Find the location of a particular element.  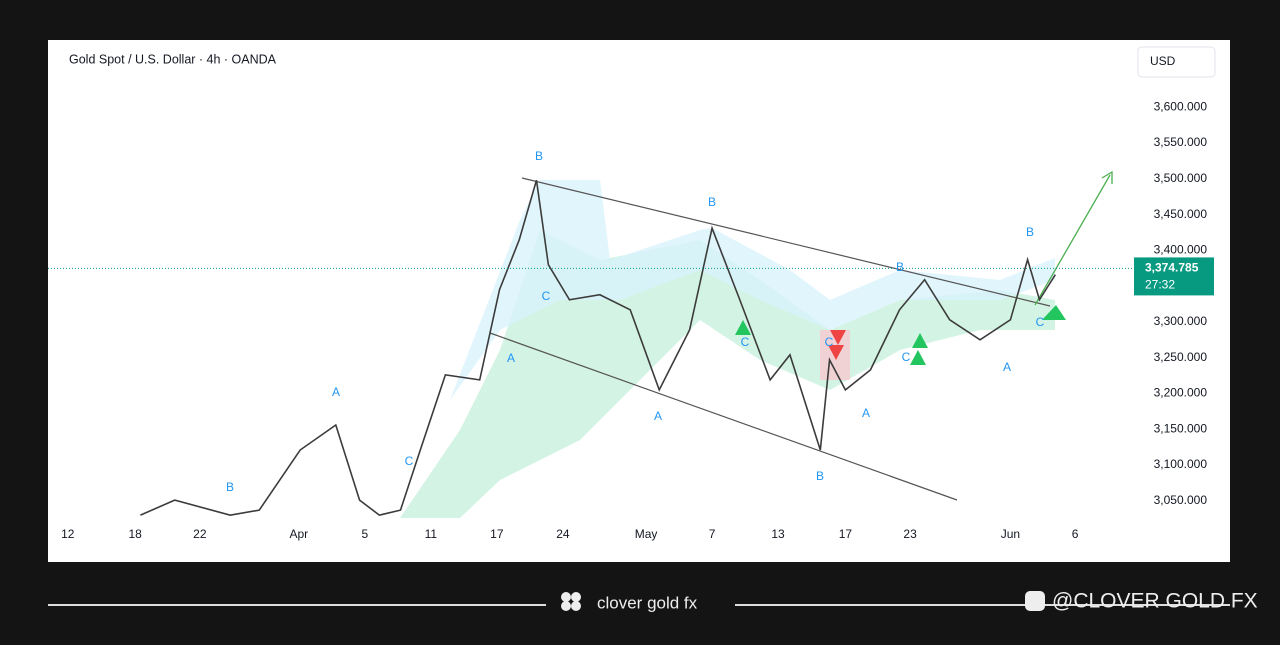

y-tick-label: 3,100.000 is located at coordinates (1181, 464).